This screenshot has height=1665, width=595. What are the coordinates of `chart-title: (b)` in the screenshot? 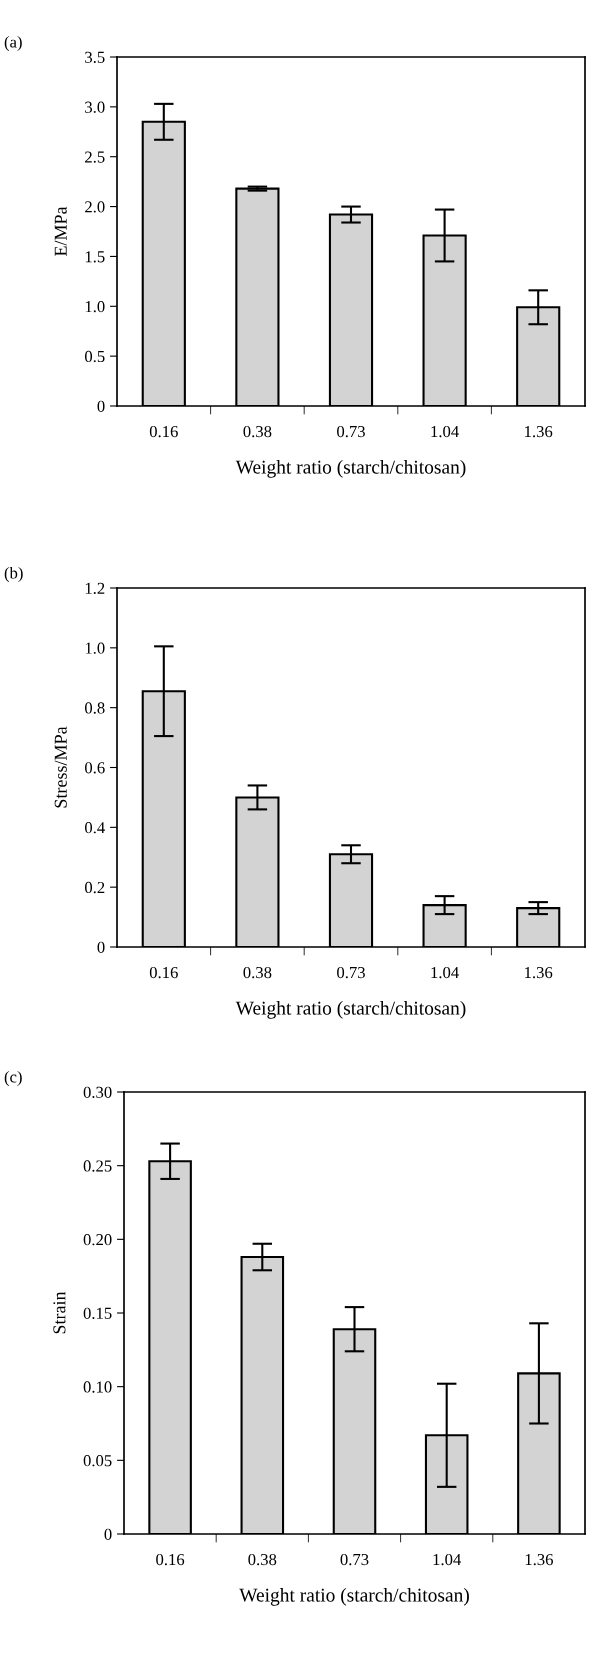 It's located at (13, 574).